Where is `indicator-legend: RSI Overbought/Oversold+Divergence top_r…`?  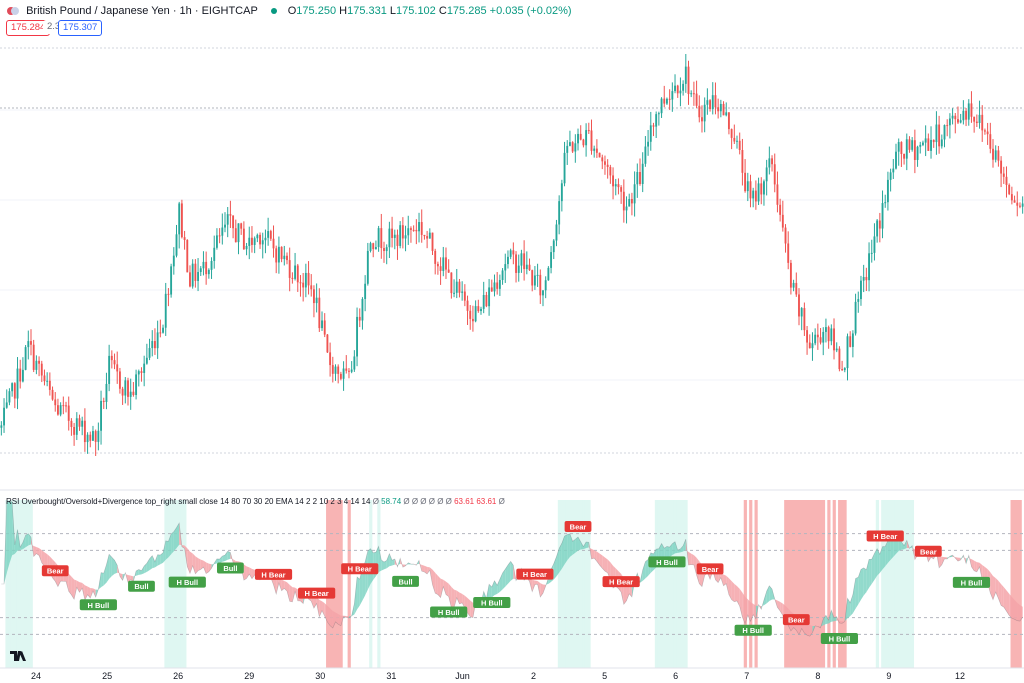
indicator-legend: RSI Overbought/Oversold+Divergence top_r… is located at coordinates (255, 501).